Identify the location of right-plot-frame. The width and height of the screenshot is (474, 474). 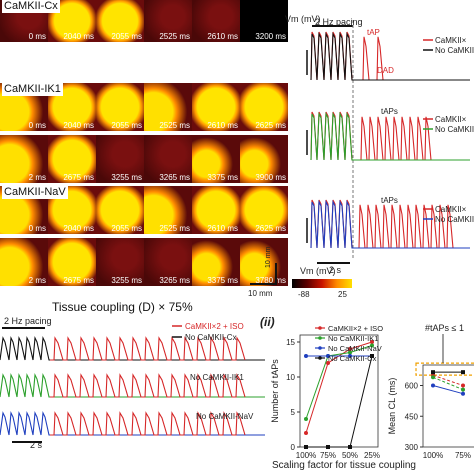
(448, 406).